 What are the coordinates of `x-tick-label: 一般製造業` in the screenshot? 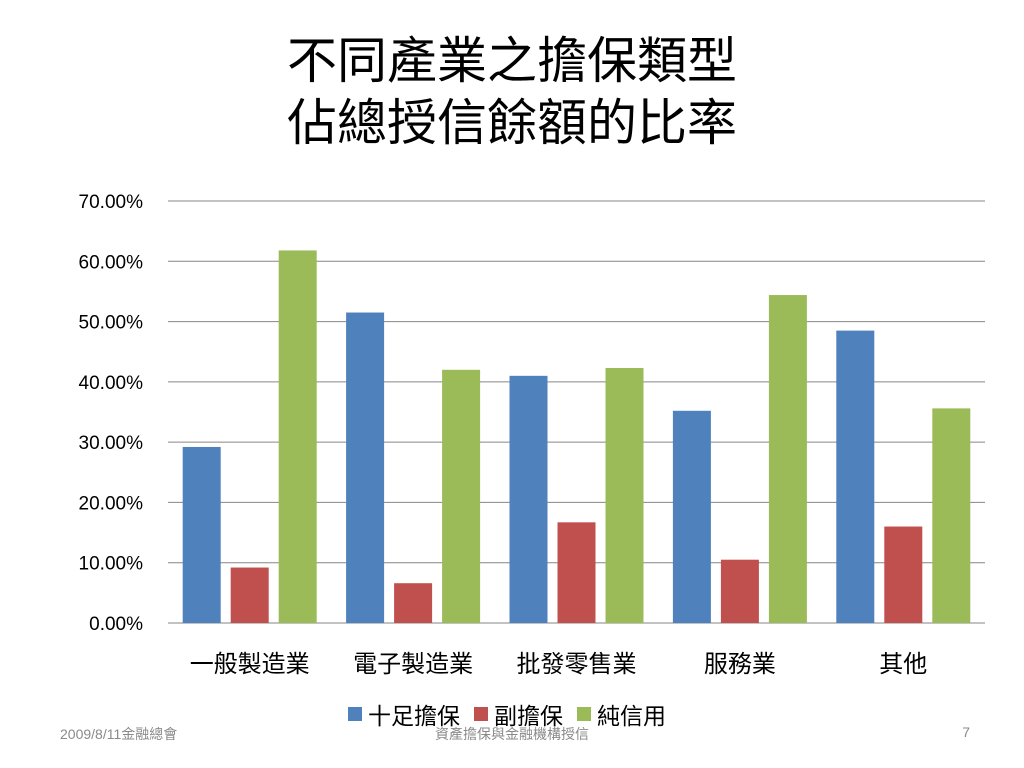 It's located at (250, 664).